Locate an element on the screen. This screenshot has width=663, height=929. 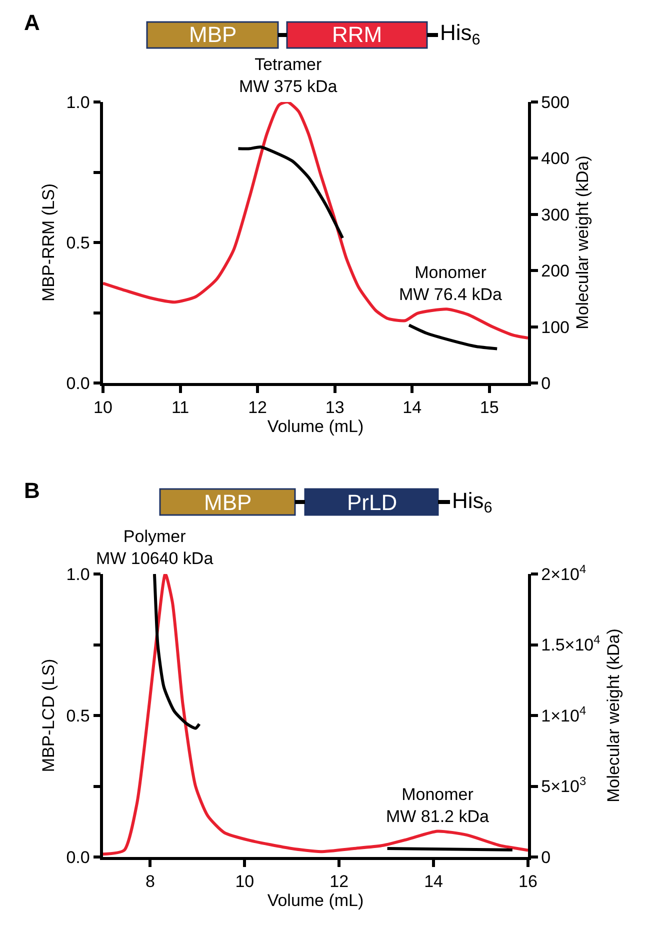
y2-tick-label: 500 is located at coordinates (555, 102).